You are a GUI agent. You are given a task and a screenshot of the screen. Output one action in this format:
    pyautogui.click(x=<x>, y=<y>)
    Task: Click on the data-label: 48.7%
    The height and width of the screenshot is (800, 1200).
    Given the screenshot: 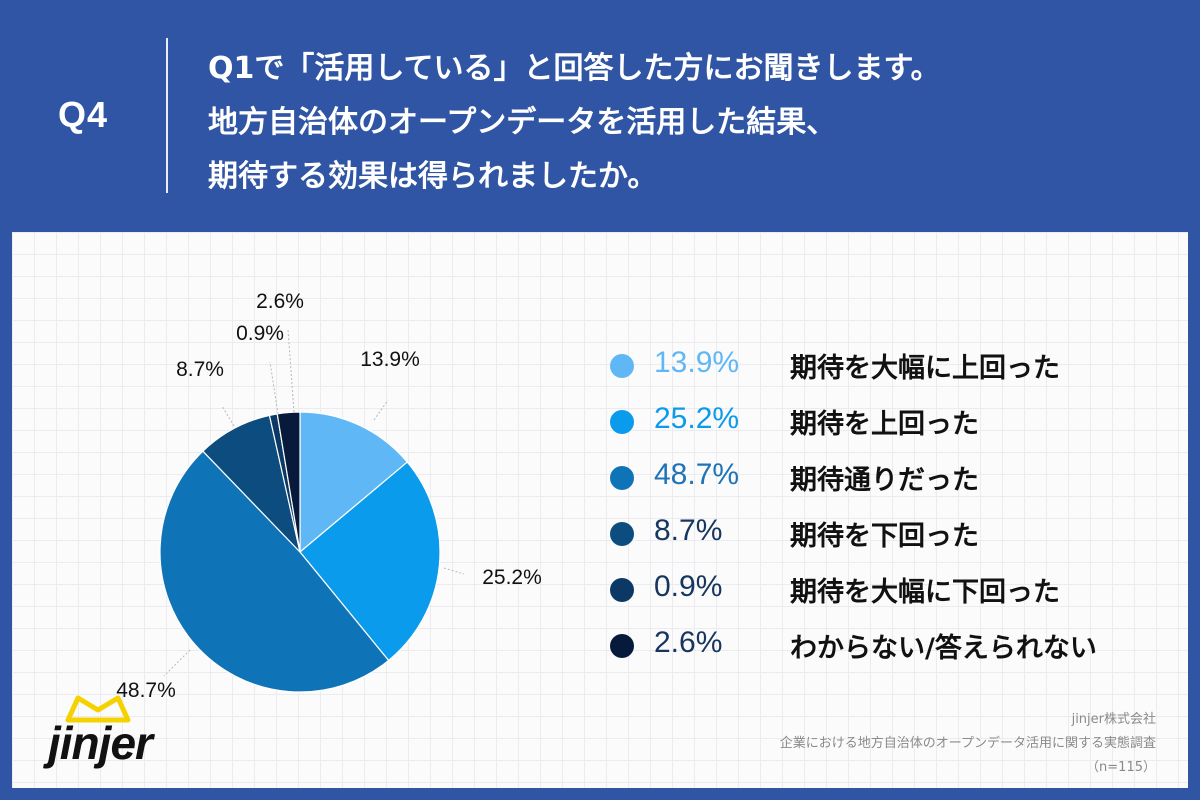 What is the action you would take?
    pyautogui.click(x=146, y=690)
    